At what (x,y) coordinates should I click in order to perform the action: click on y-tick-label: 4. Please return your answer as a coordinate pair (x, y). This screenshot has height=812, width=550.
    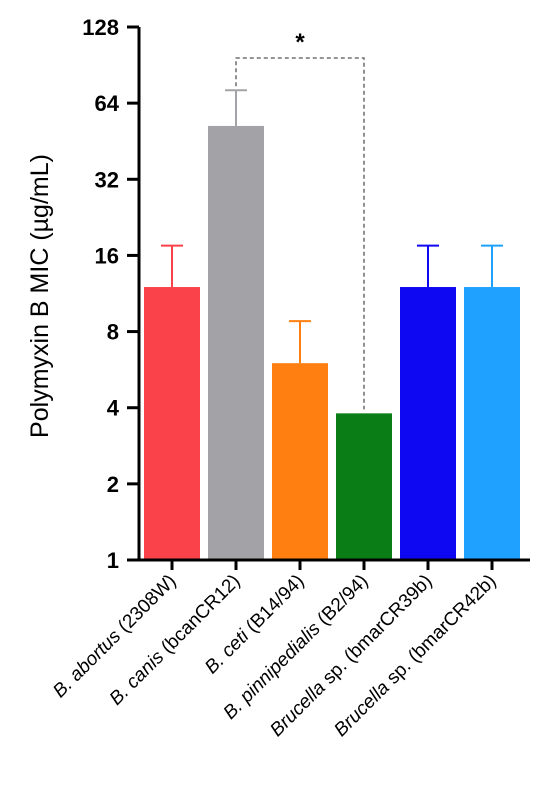
    Looking at the image, I should click on (113, 408).